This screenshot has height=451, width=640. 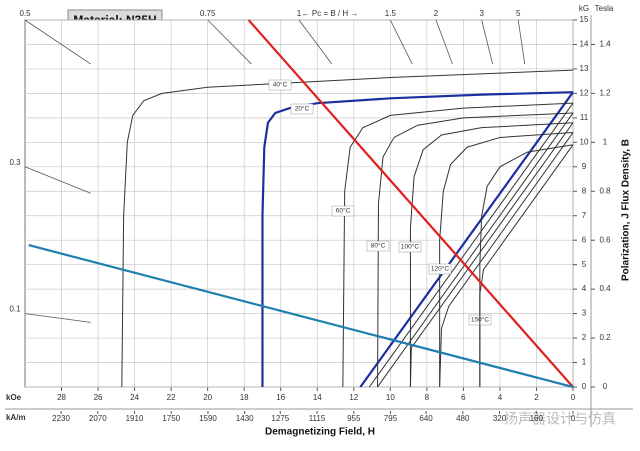 What do you see at coordinates (537, 418) in the screenshot?
I see `x2-tick-label: 160` at bounding box center [537, 418].